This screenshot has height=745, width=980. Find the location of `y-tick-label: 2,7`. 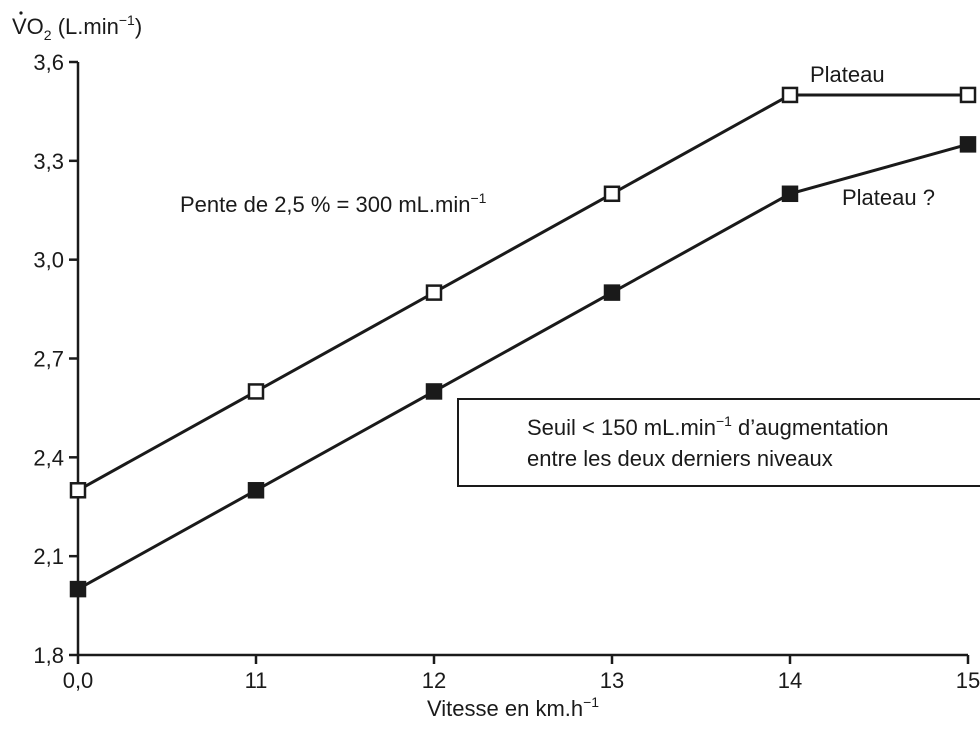

y-tick-label: 2,7 is located at coordinates (48, 359).